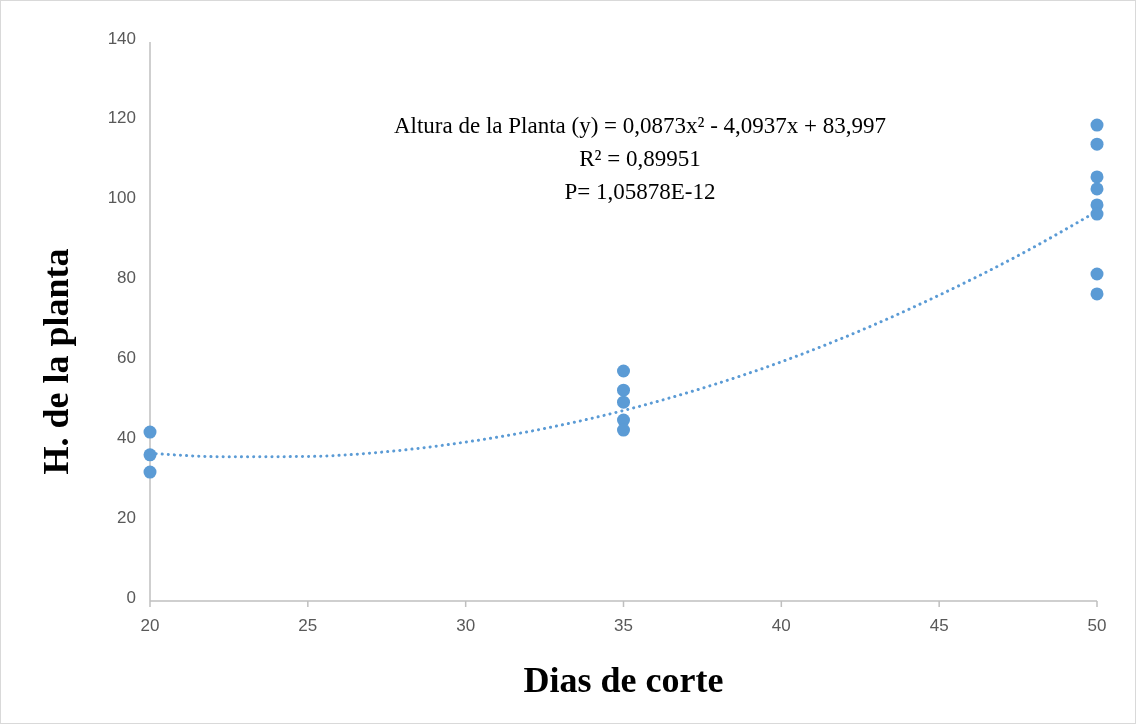  What do you see at coordinates (121, 38) in the screenshot?
I see `y-tick-label: 140` at bounding box center [121, 38].